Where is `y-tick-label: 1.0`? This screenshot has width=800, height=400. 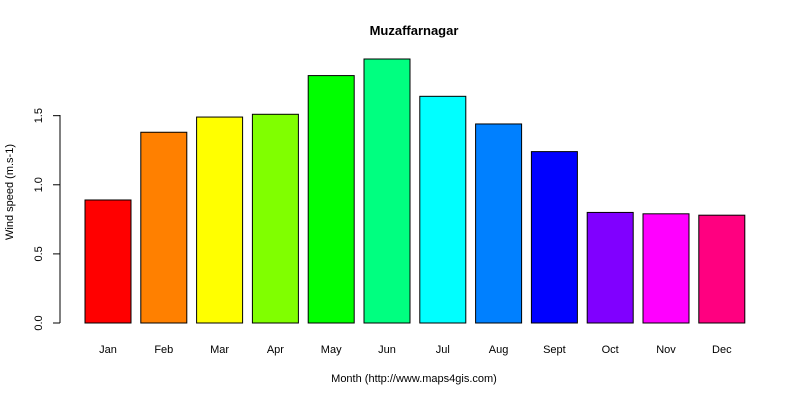
y-tick-label: 1.0 is located at coordinates (39, 184).